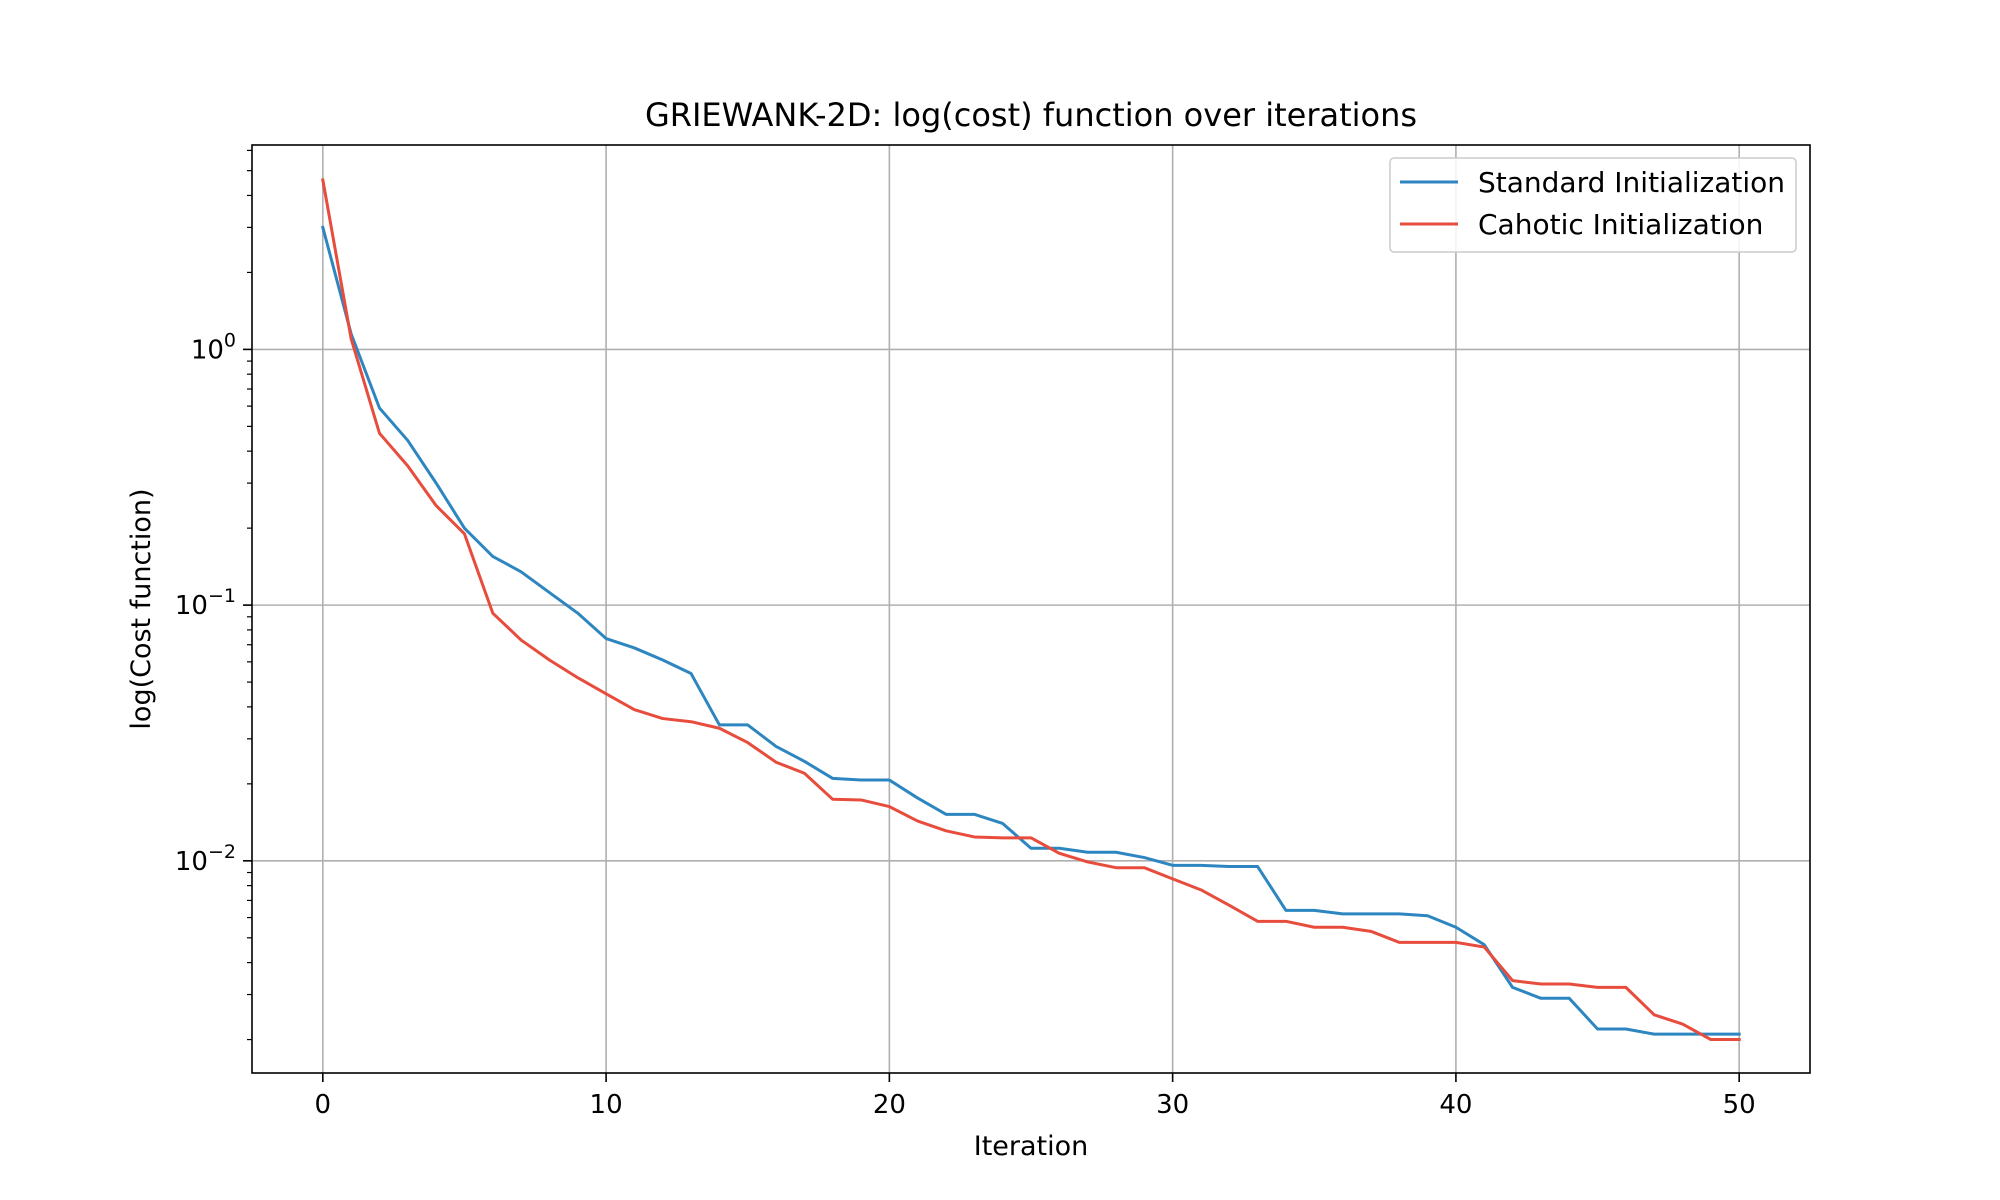 The height and width of the screenshot is (1200, 2000). I want to click on y-tick-label: 10⁻¹, so click(205, 603).